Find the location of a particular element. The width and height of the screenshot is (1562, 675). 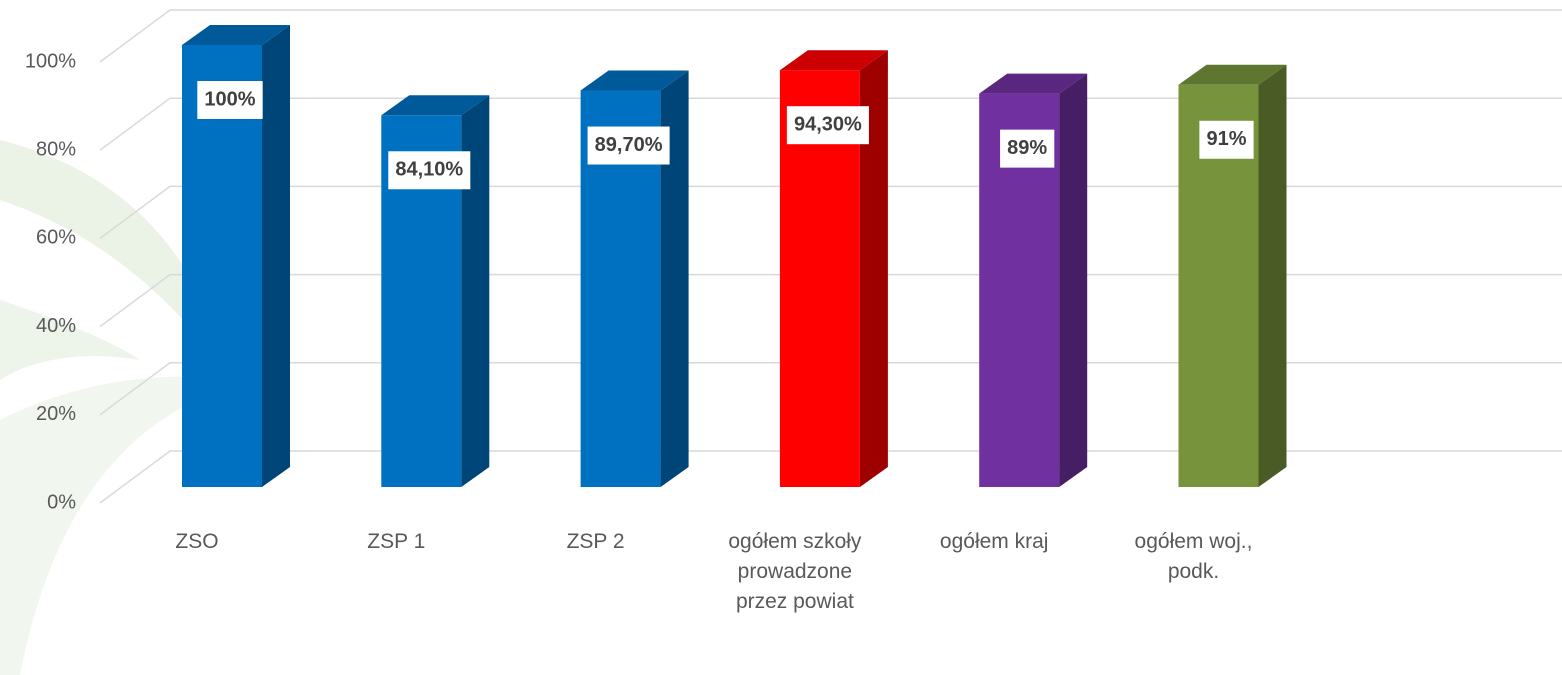

value-label: 84,10% is located at coordinates (429, 170).